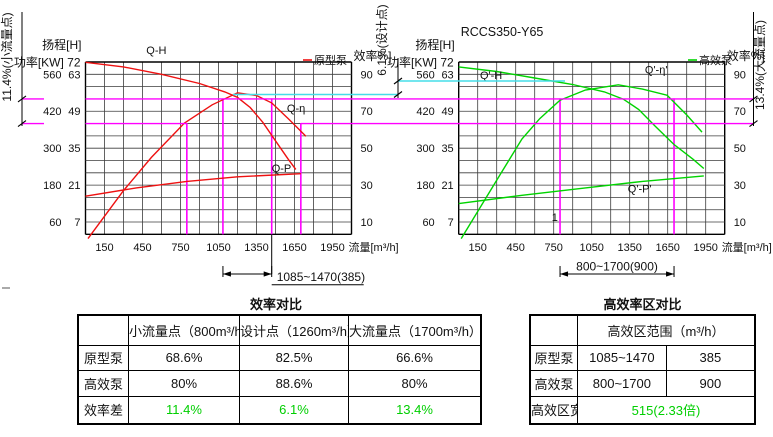 This screenshot has width=773, height=437. What do you see at coordinates (332, 248) in the screenshot?
I see `x-tick-label: 1950` at bounding box center [332, 248].